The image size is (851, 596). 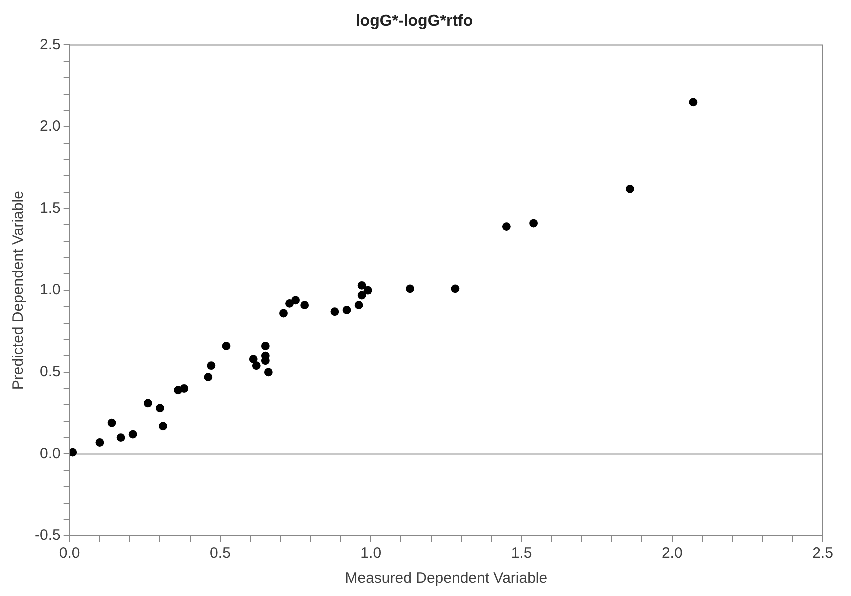 I want to click on x-tick-label: 2.5, so click(x=823, y=553).